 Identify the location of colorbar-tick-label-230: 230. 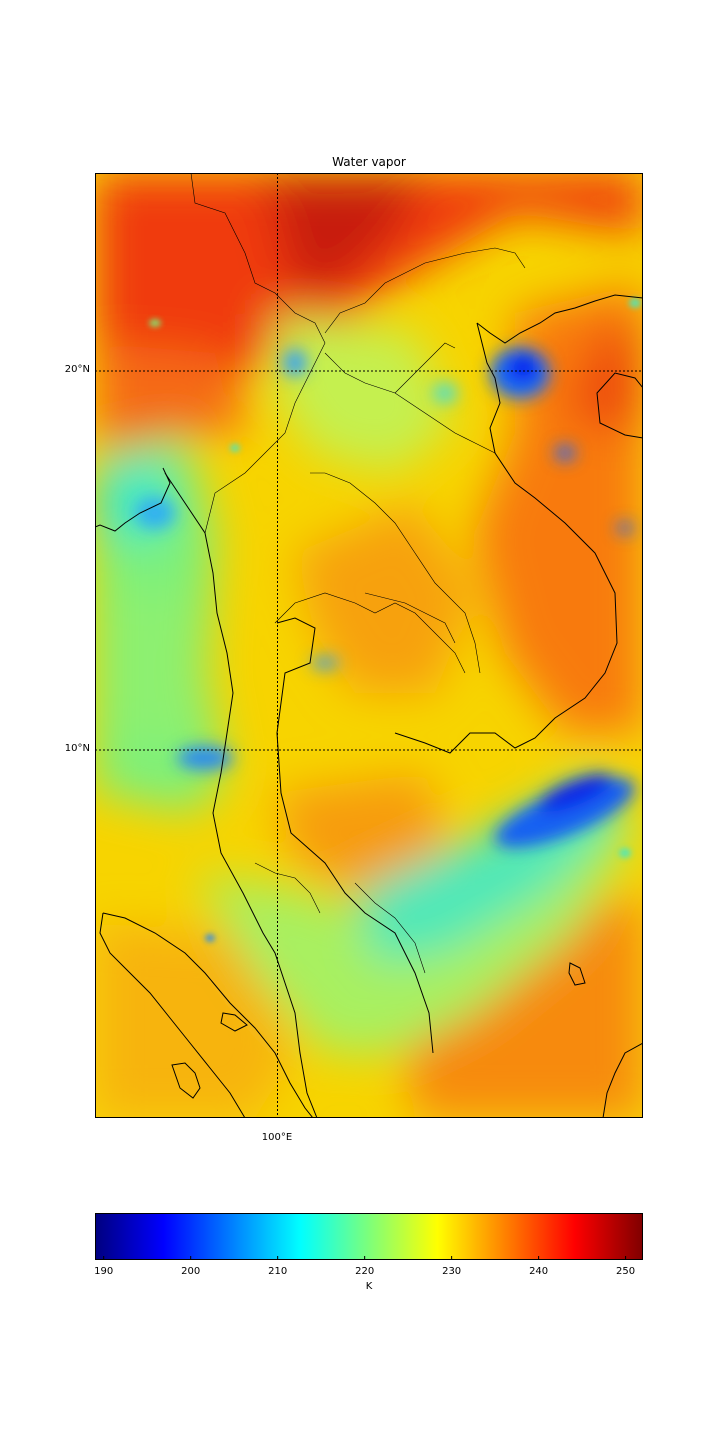
(452, 1271).